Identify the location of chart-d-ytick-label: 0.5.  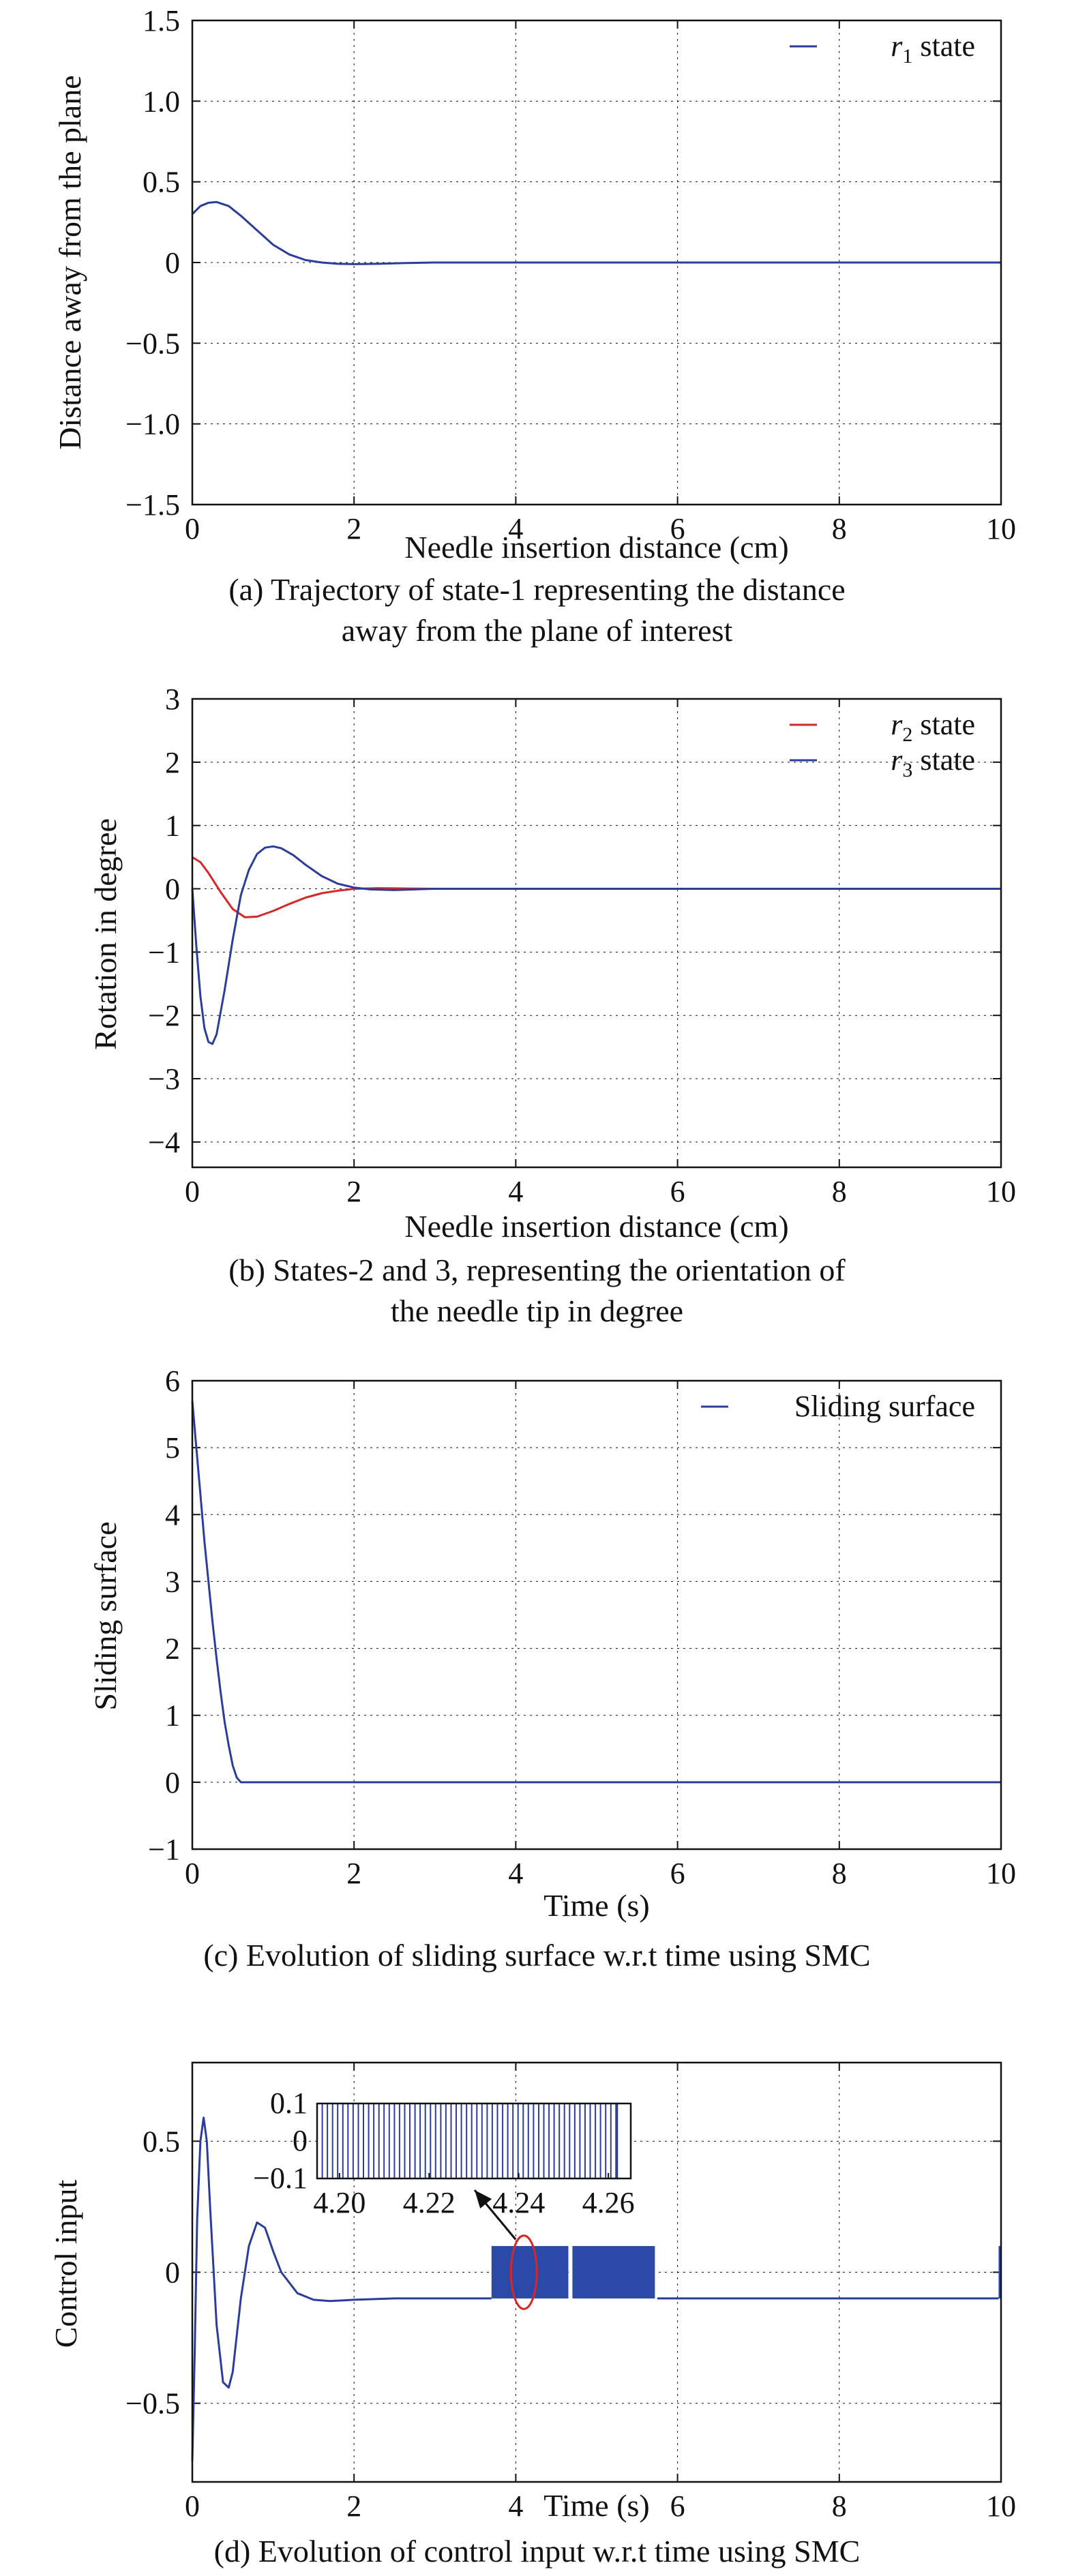
(161, 2141).